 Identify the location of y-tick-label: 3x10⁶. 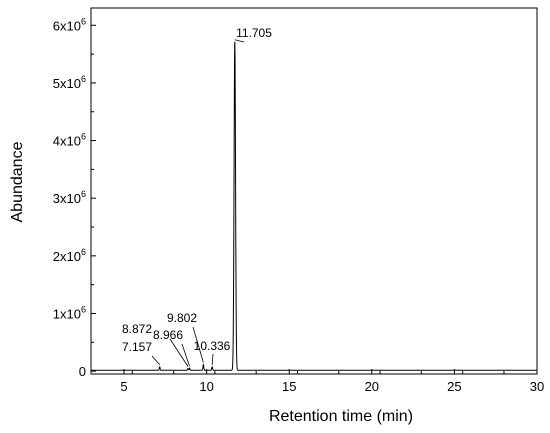
(69, 197).